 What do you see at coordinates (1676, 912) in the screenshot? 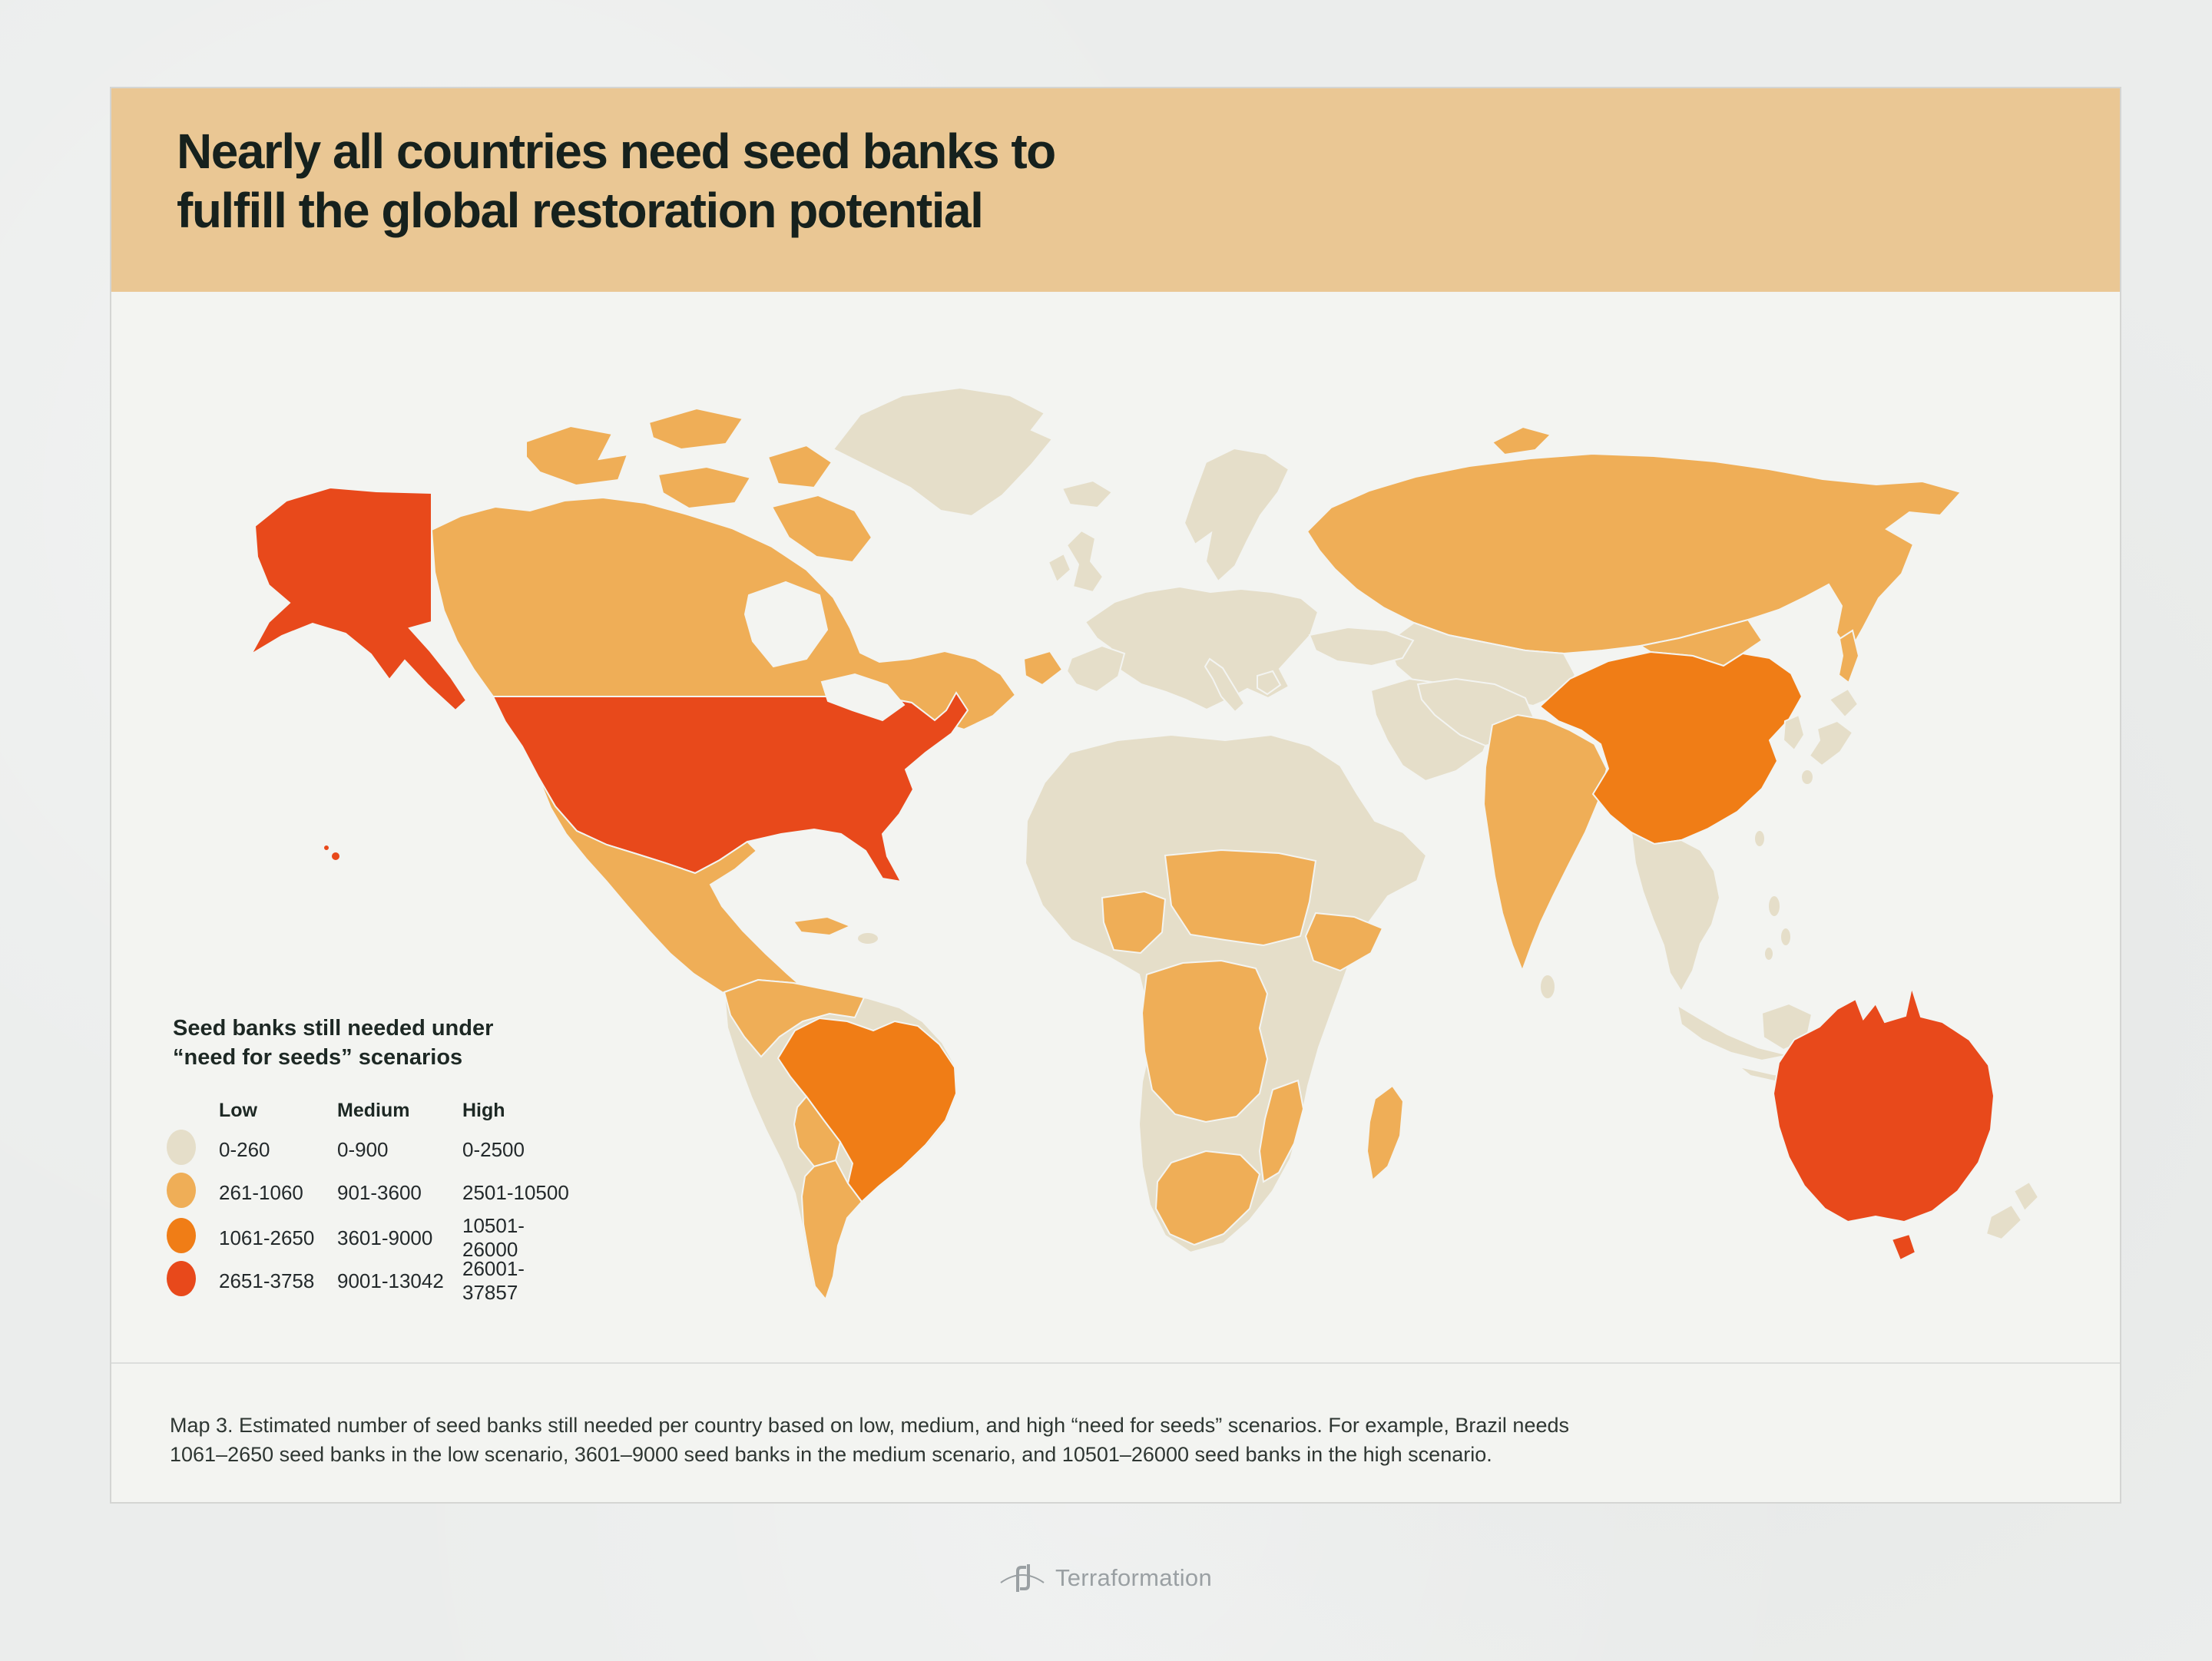
I see `region-southeast-asia` at bounding box center [1676, 912].